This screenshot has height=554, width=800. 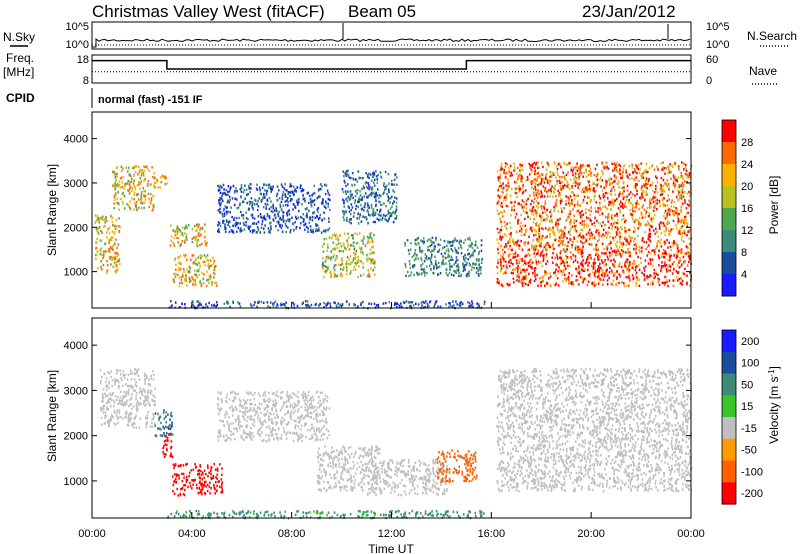 I want to click on power-region-4-cell, so click(x=204, y=255).